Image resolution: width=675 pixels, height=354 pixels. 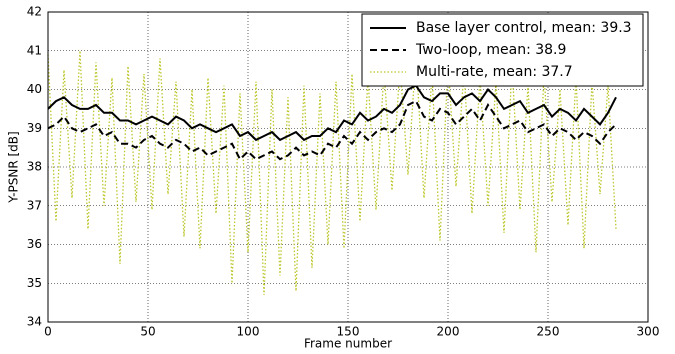 I want to click on y-tick-label: 35, so click(x=34, y=283).